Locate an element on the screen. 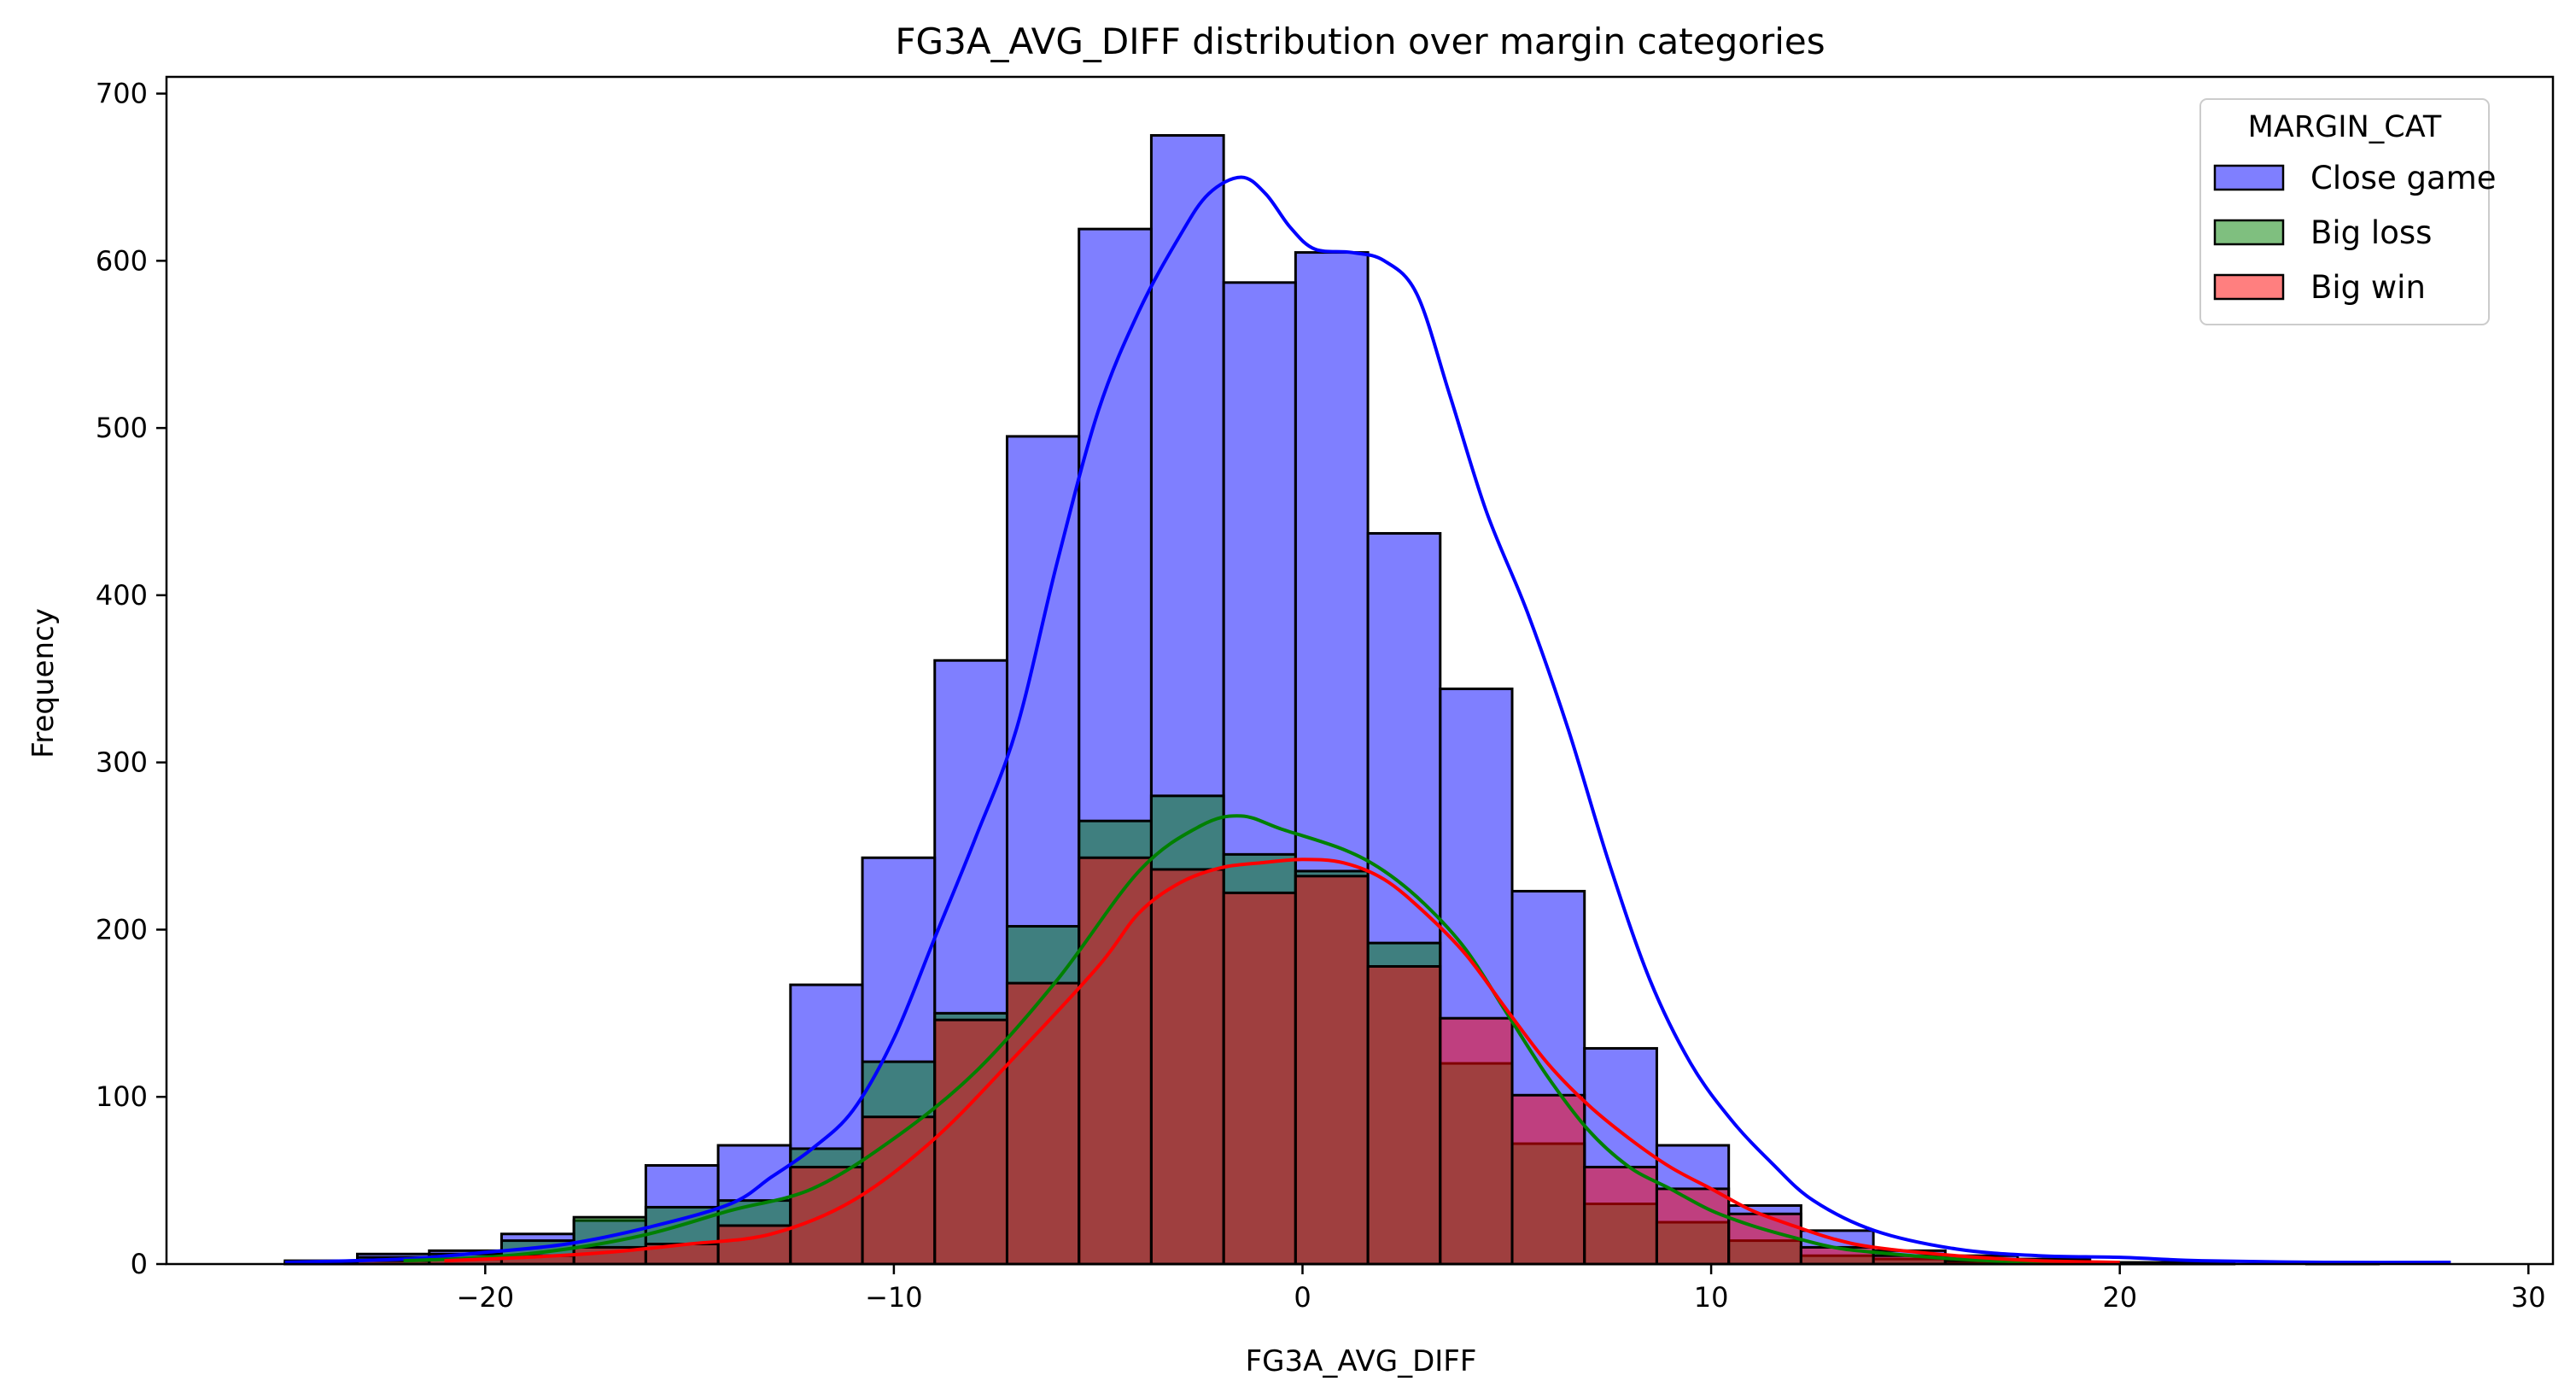  legend-label-close-game: Close game is located at coordinates (2403, 178).